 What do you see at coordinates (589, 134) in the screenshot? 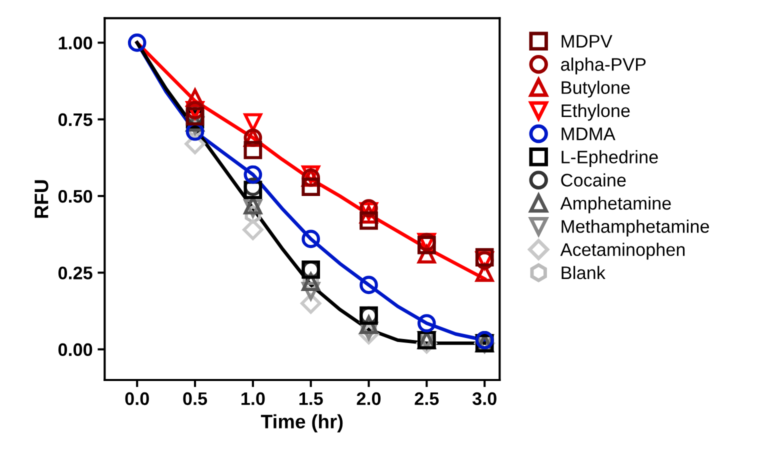
I see `legend-label: MDMA` at bounding box center [589, 134].